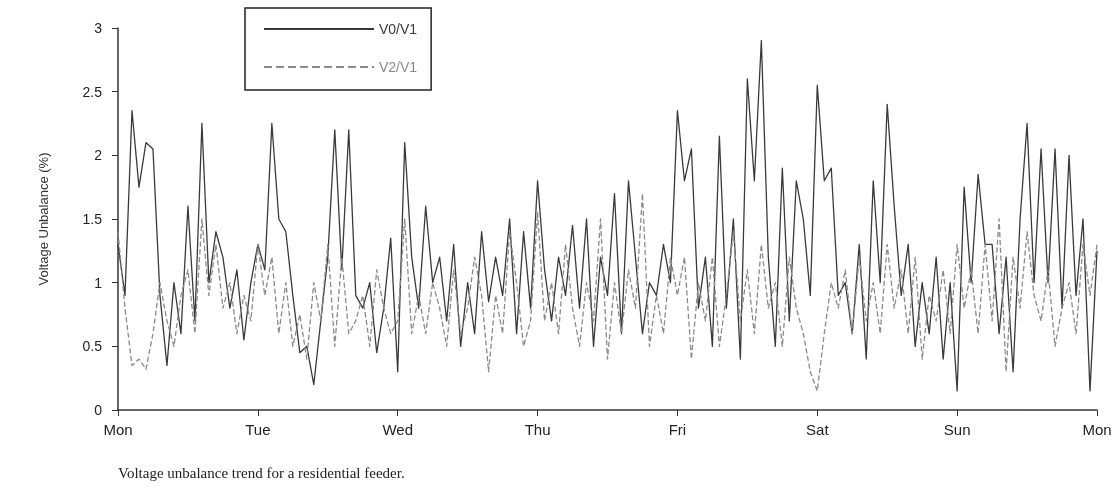  Describe the element at coordinates (398, 67) in the screenshot. I see `text: V2/V1` at that location.